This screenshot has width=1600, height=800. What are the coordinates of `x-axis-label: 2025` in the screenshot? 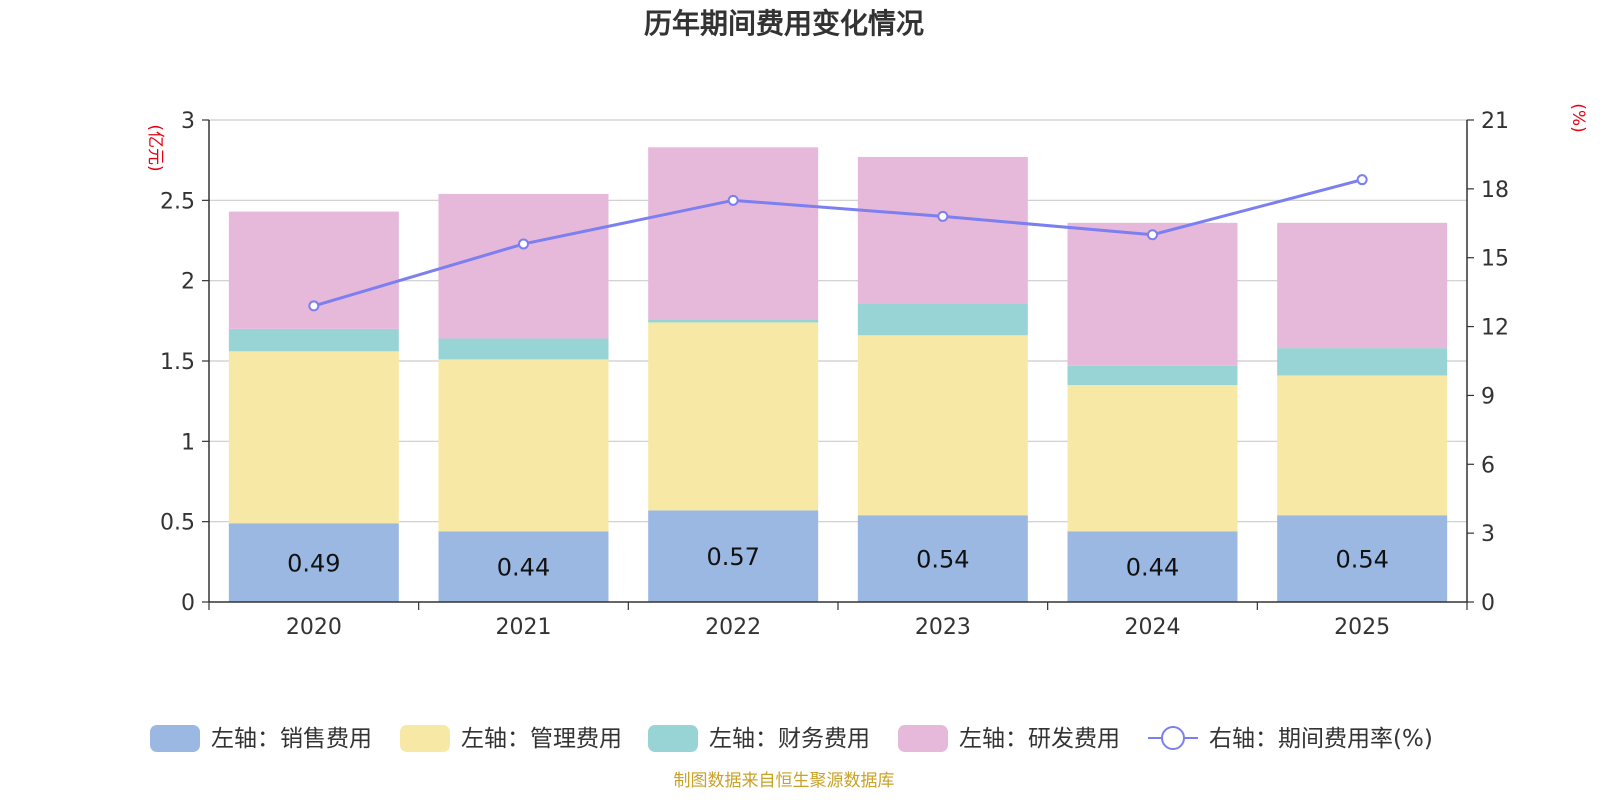 It's located at (1362, 627).